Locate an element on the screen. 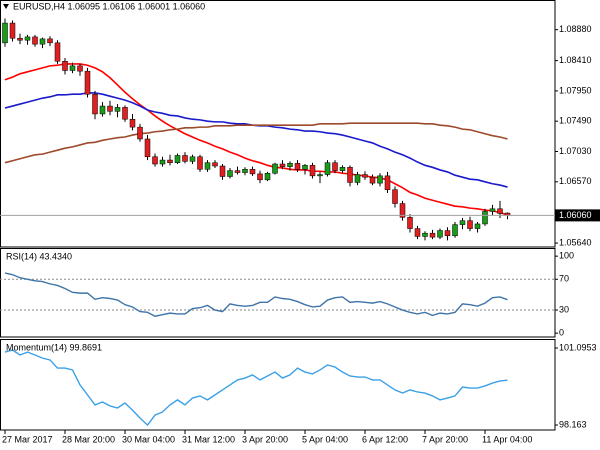 Image resolution: width=600 pixels, height=450 pixels. y-tick-label: 1.07950 is located at coordinates (575, 90).